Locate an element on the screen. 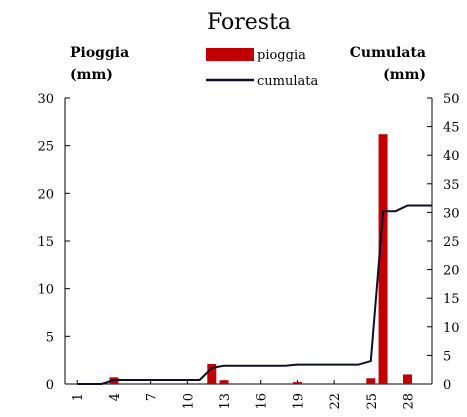 The height and width of the screenshot is (417, 467). legend-label-cumulata: cumulata is located at coordinates (287, 81).